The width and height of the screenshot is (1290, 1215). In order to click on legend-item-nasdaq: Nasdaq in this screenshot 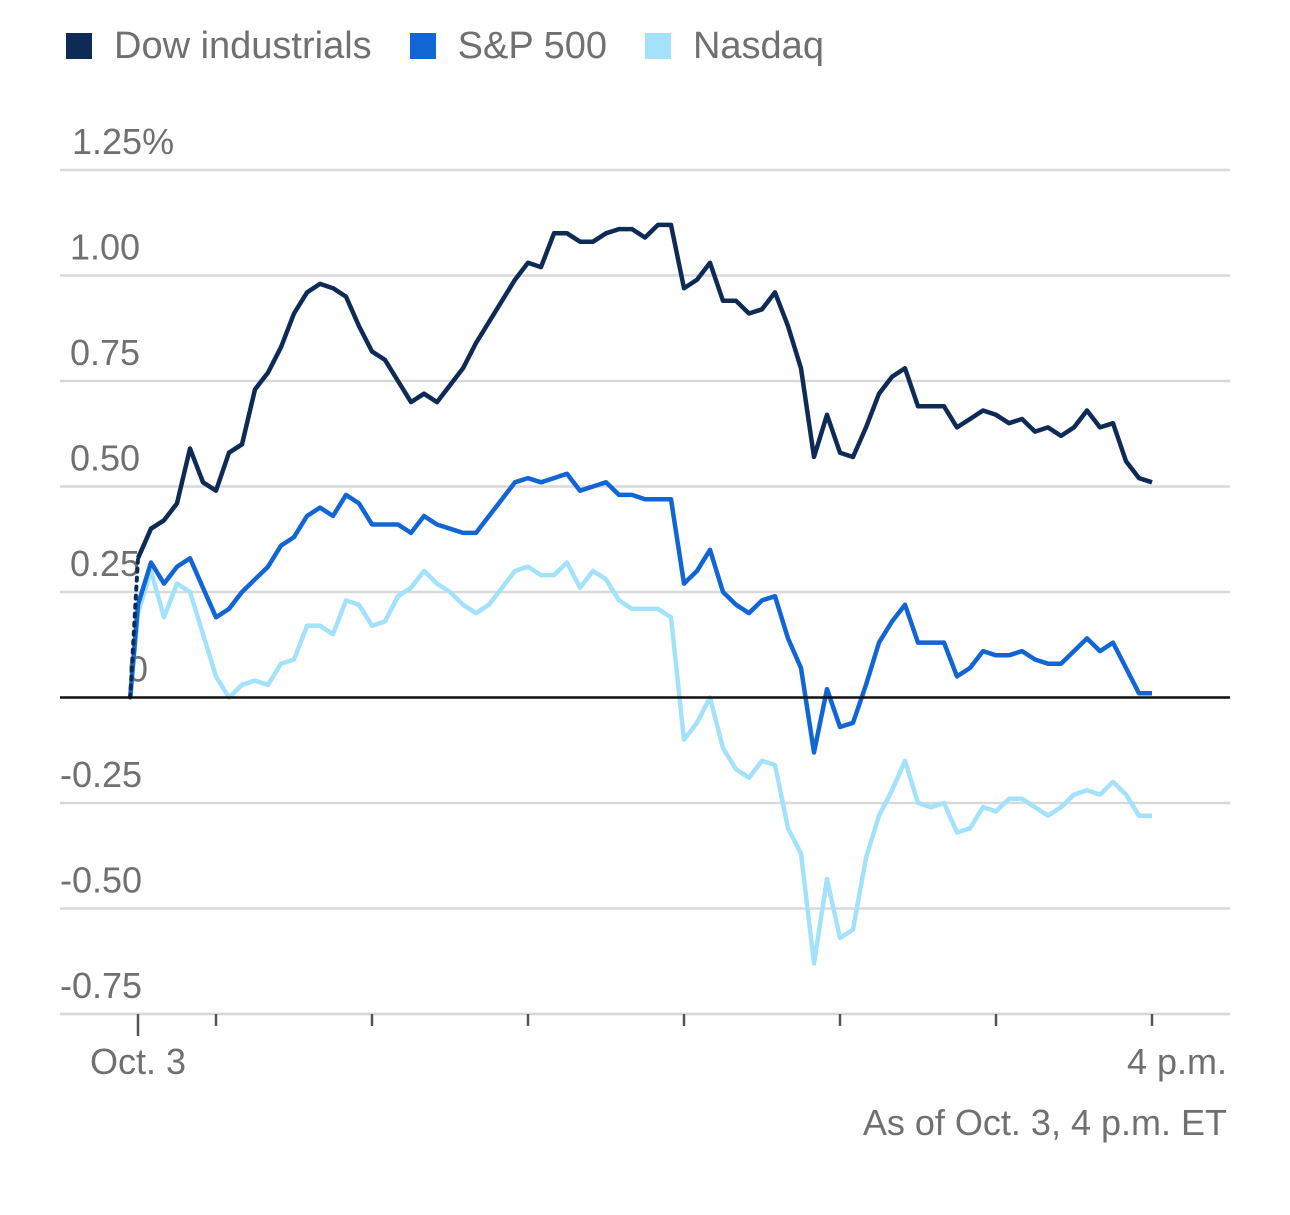, I will do `click(734, 46)`.